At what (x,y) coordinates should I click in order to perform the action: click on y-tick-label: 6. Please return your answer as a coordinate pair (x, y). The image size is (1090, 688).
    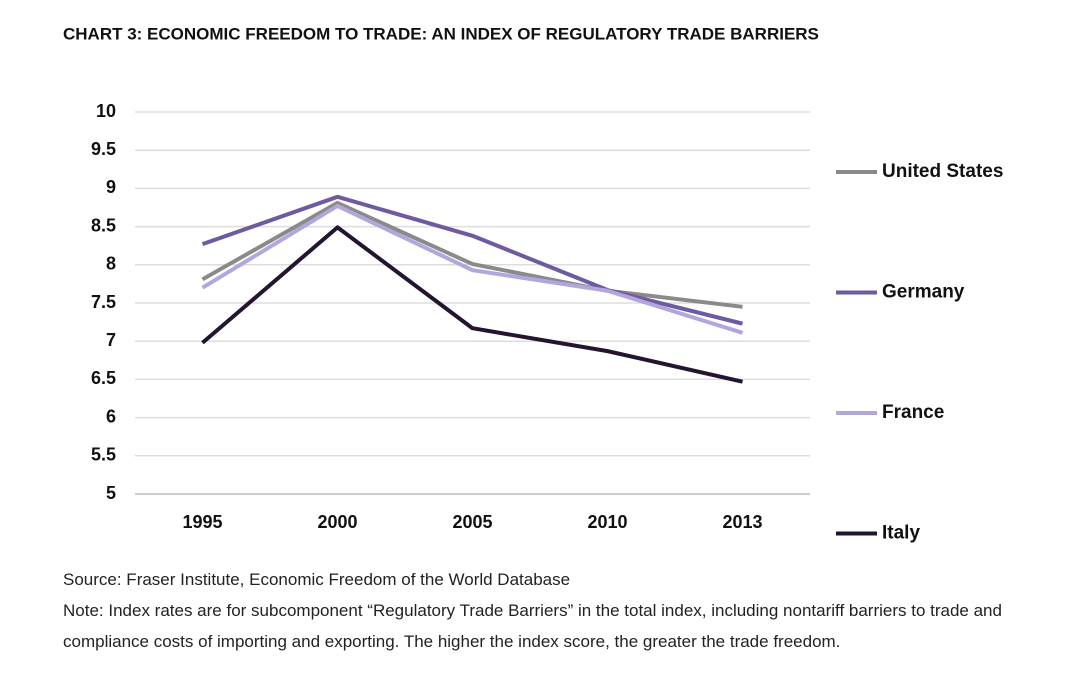
    Looking at the image, I should click on (111, 416).